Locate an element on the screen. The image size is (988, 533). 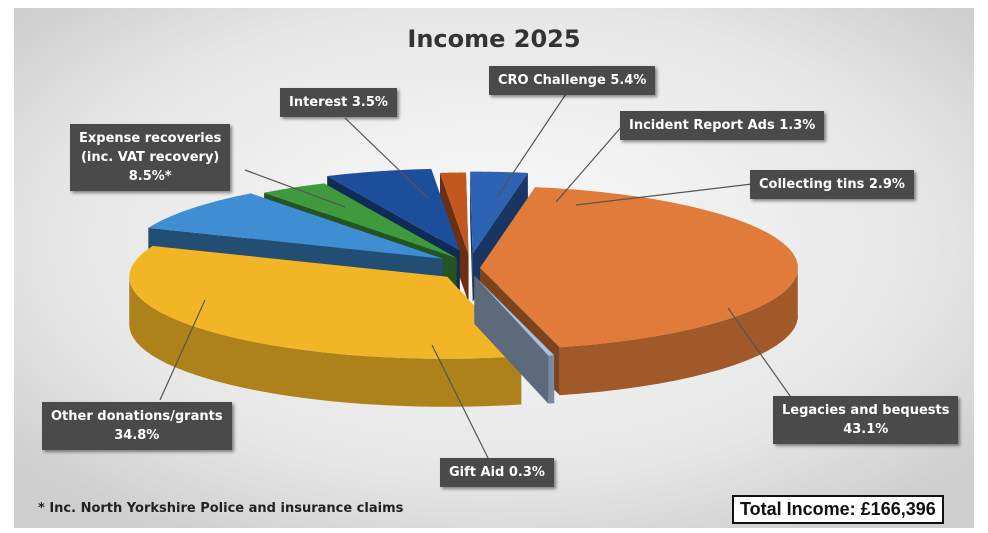
label-cro-text: CRO Challenge 5.4% is located at coordinates (572, 80).